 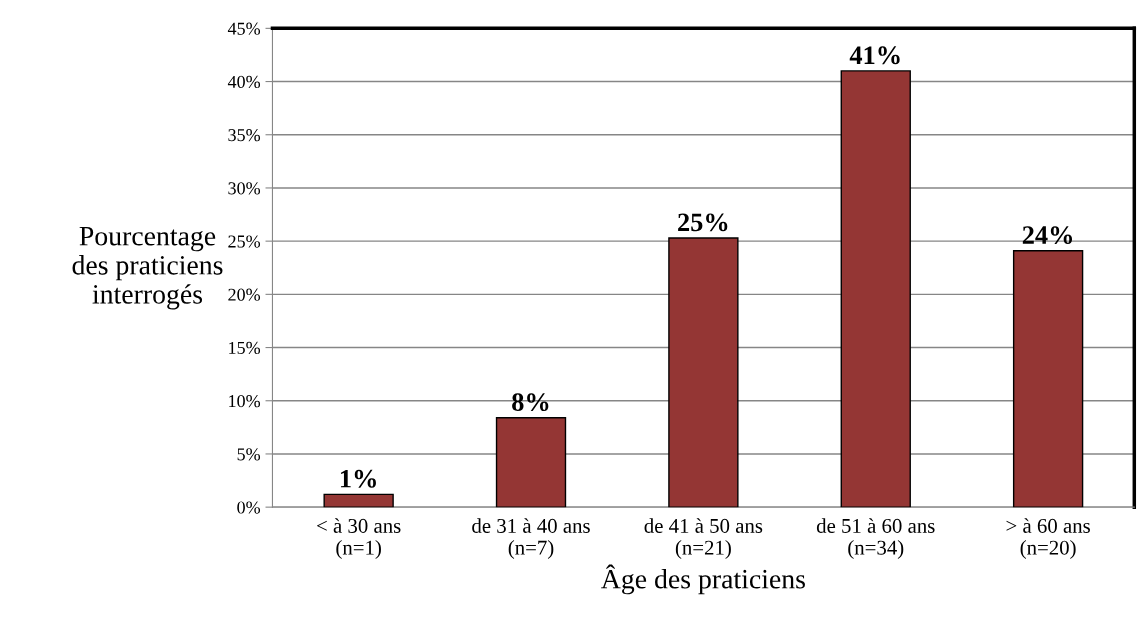 I want to click on data-label: 8%, so click(x=530, y=402).